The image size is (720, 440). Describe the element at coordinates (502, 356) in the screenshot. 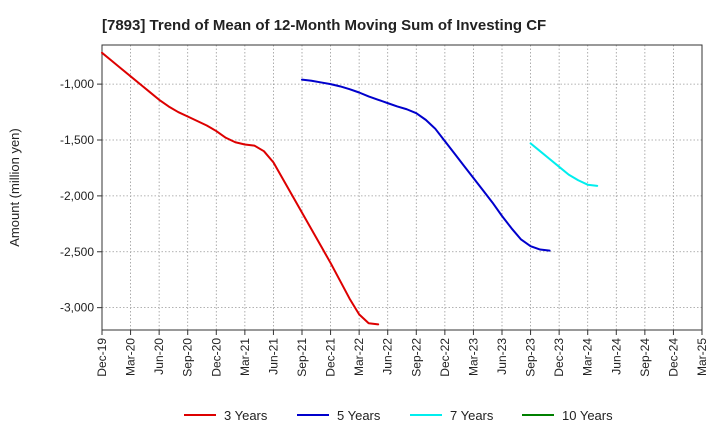

I see `x-tick-label: Jun-23` at that location.